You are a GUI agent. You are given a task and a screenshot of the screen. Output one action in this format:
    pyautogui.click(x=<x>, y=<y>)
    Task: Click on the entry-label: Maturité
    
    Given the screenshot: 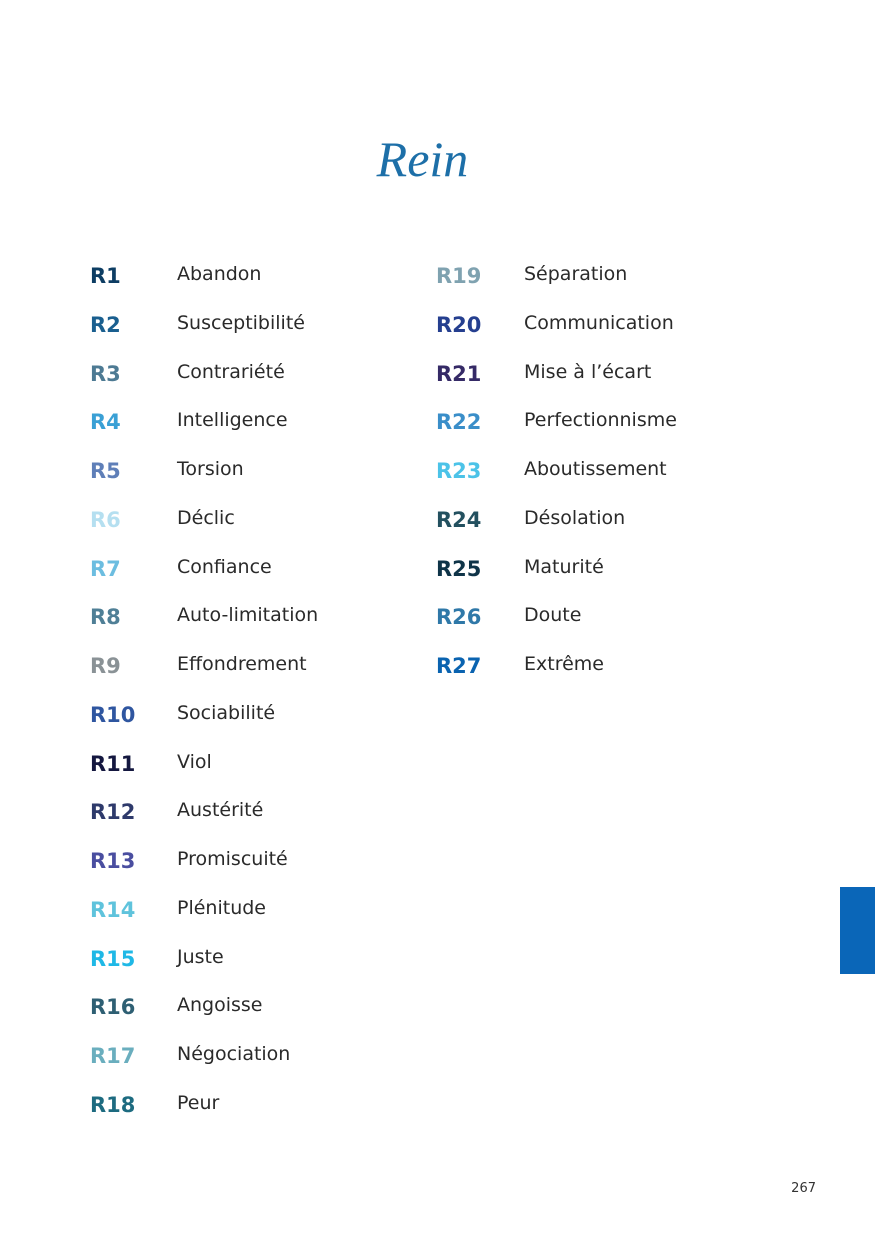 What is the action you would take?
    pyautogui.click(x=564, y=566)
    